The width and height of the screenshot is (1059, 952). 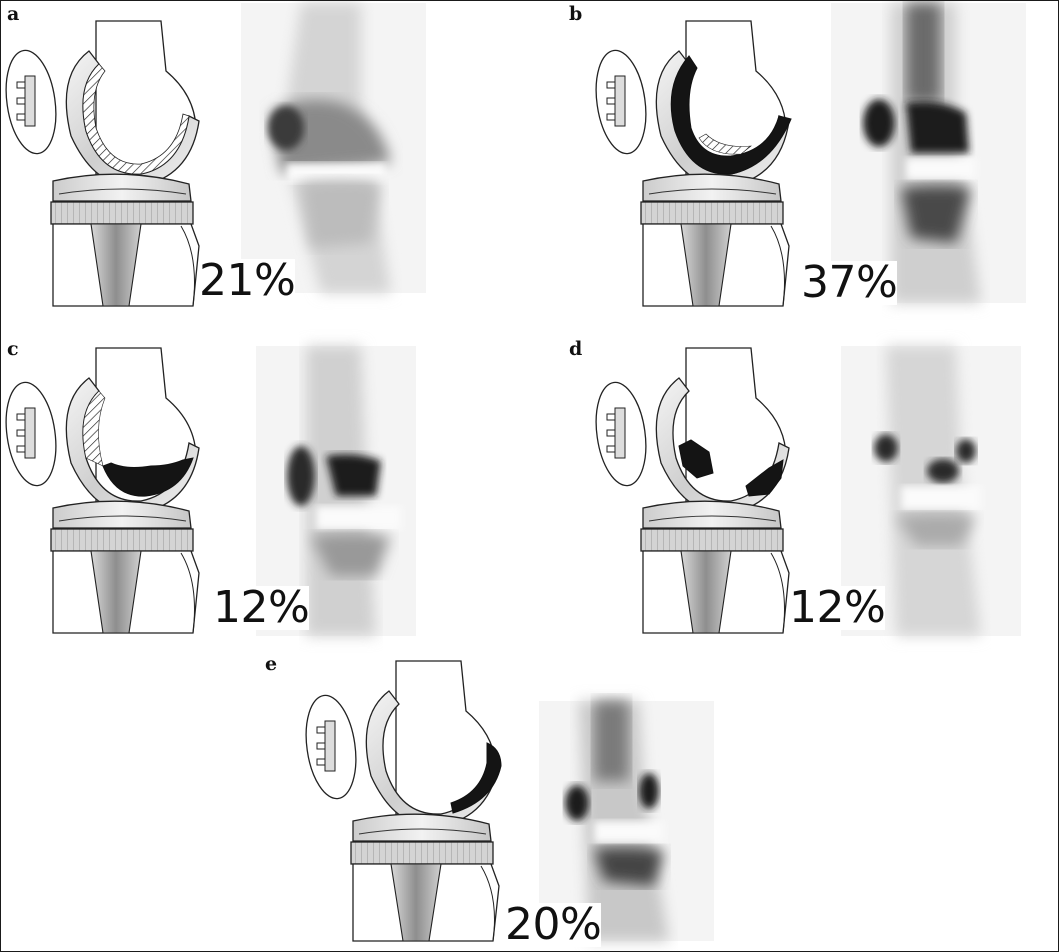 I want to click on uptake-zone-posterior, so click(x=764, y=478).